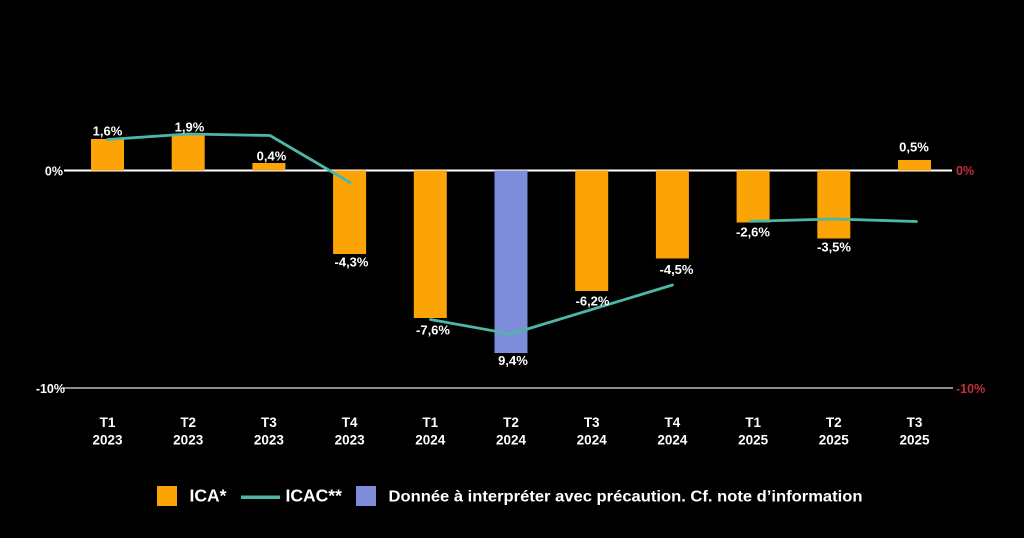 Image resolution: width=1024 pixels, height=538 pixels. What do you see at coordinates (190, 127) in the screenshot?
I see `svg-text: 1,9%` at bounding box center [190, 127].